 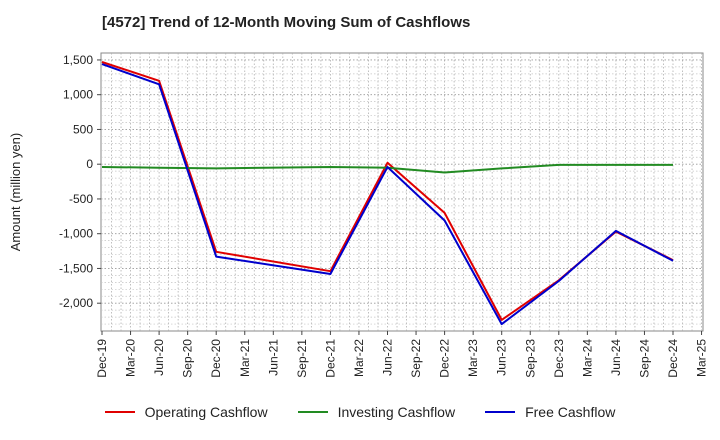 What do you see at coordinates (102, 358) in the screenshot?
I see `x-tick-label: Dec-19` at bounding box center [102, 358].